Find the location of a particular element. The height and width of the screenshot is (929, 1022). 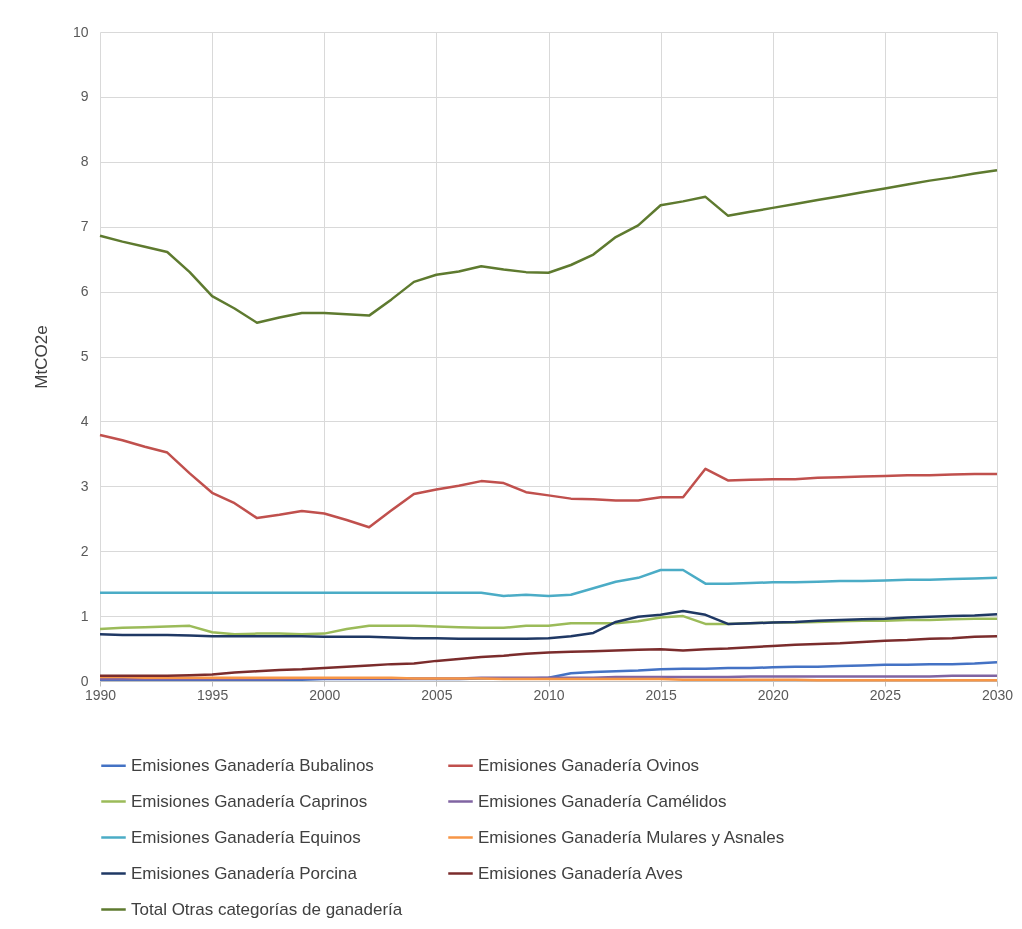

y-tick-label: 8 is located at coordinates (84, 161).